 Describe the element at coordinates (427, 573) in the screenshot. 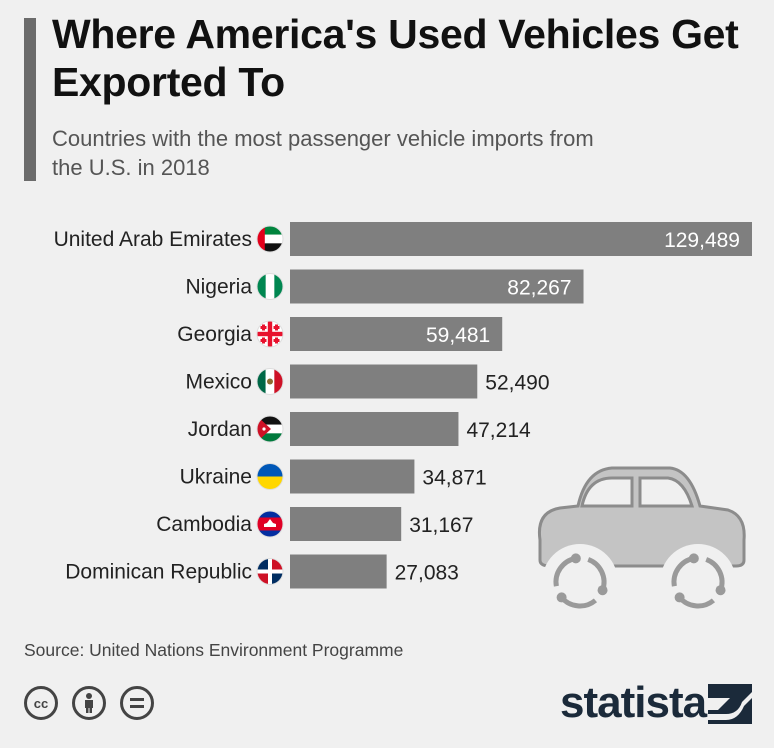

I see `value-label: 27,083` at that location.